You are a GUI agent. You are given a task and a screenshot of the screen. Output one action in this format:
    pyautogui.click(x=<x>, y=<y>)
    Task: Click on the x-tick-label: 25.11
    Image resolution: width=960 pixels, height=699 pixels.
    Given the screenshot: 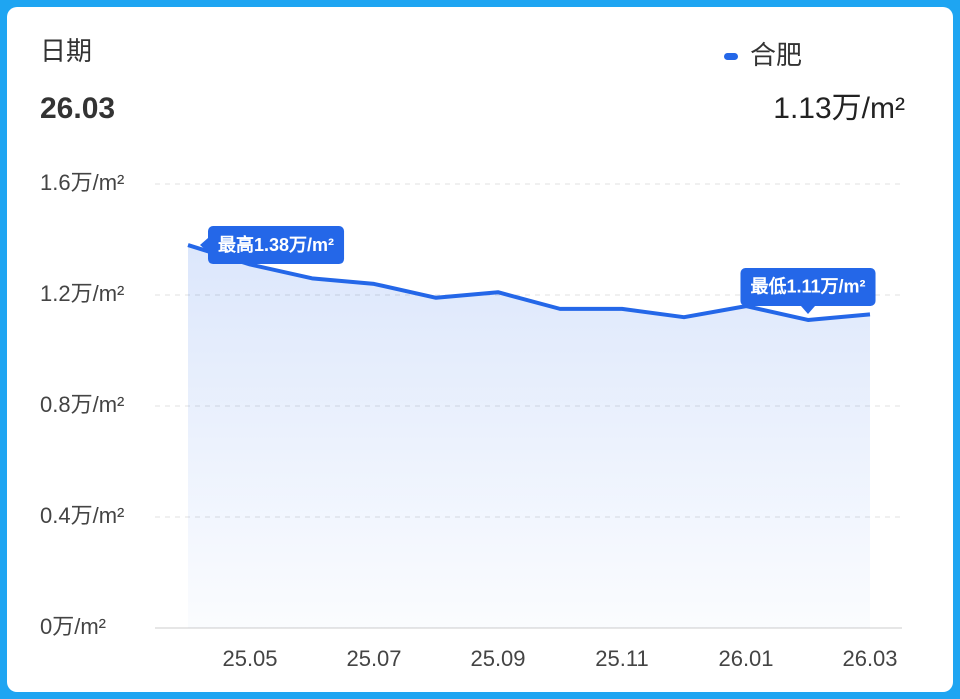 What is the action you would take?
    pyautogui.click(x=621, y=658)
    